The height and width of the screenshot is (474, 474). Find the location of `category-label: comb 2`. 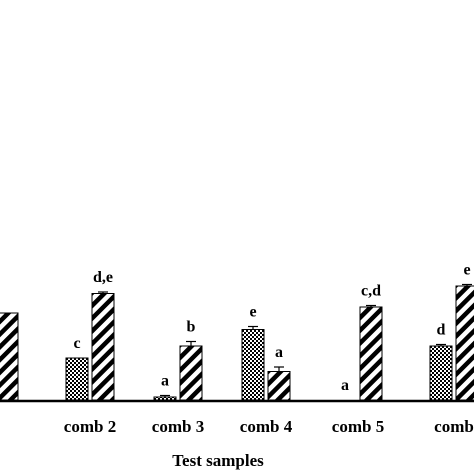

category-label: comb 2 is located at coordinates (90, 426).